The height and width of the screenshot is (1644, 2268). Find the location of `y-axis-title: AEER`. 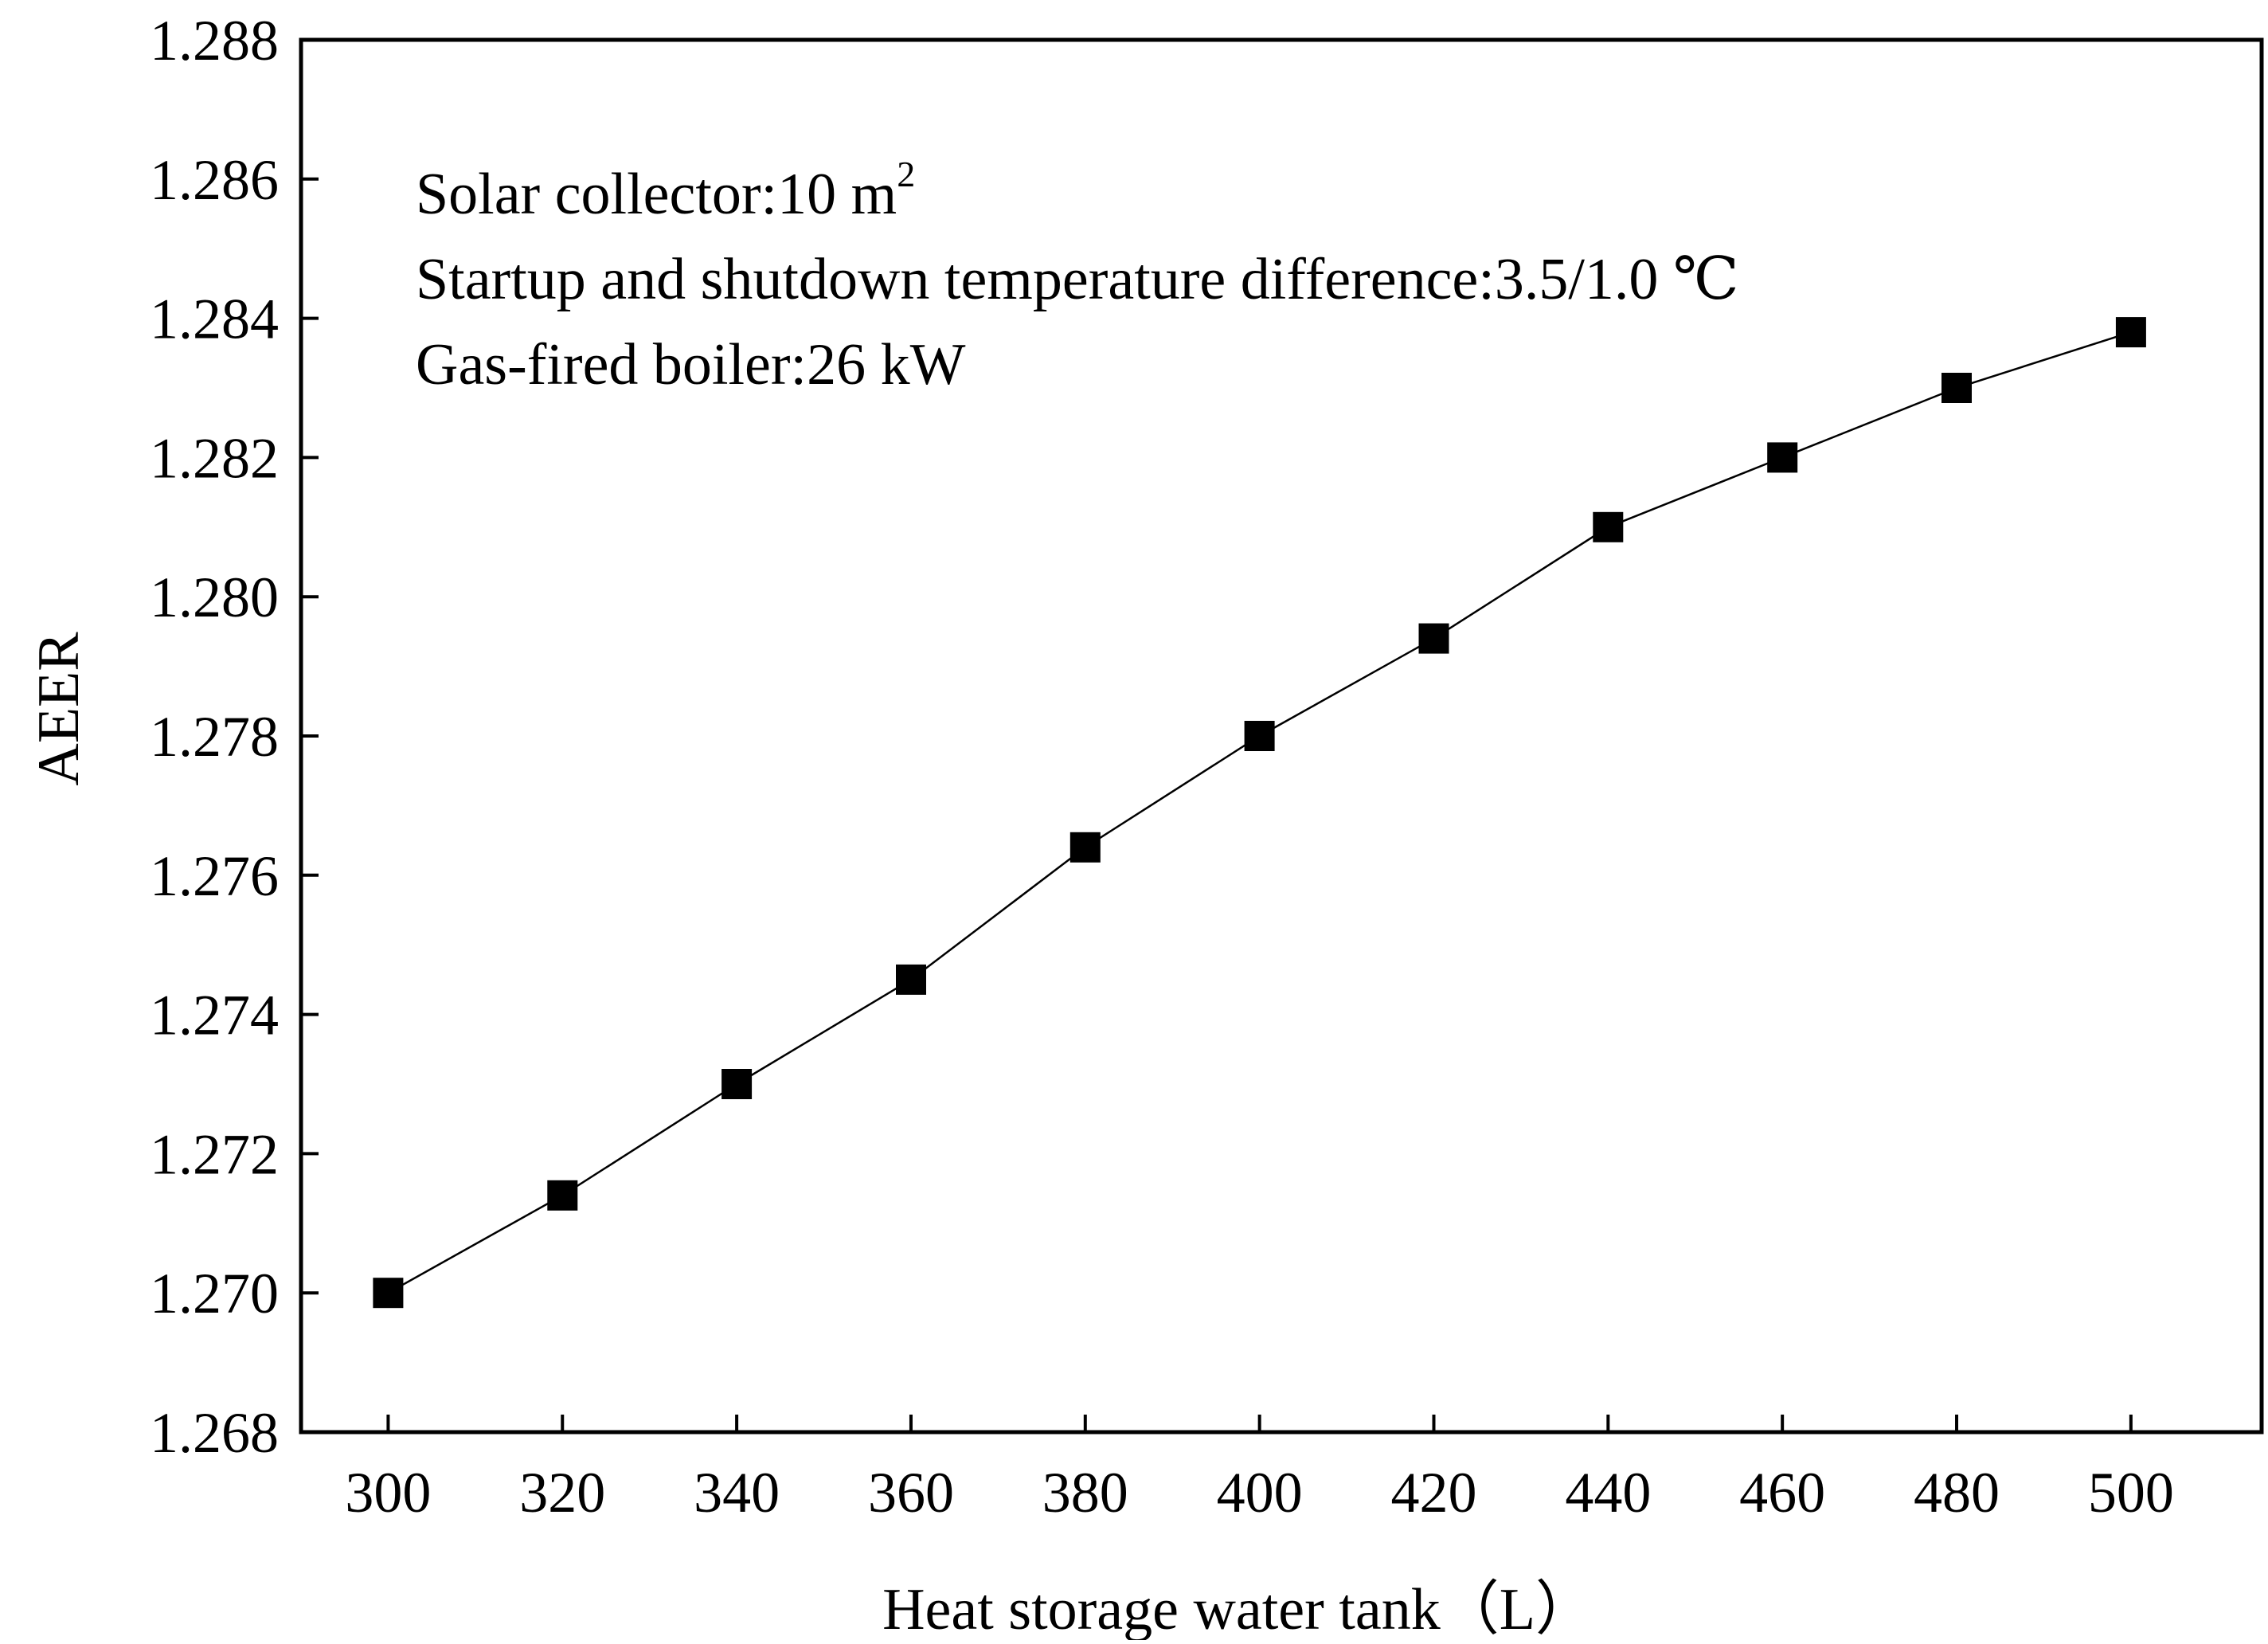

y-axis-title: AEER is located at coordinates (59, 709).